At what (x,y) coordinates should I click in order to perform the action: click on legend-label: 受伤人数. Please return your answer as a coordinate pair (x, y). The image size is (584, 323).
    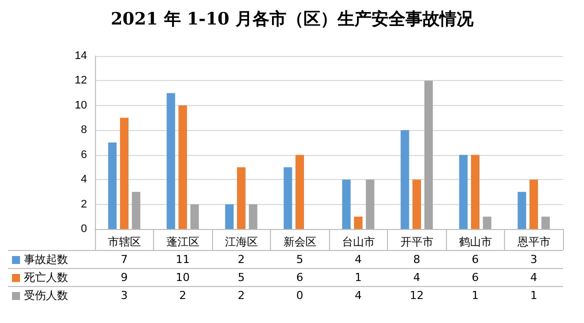
    Looking at the image, I should click on (45, 296).